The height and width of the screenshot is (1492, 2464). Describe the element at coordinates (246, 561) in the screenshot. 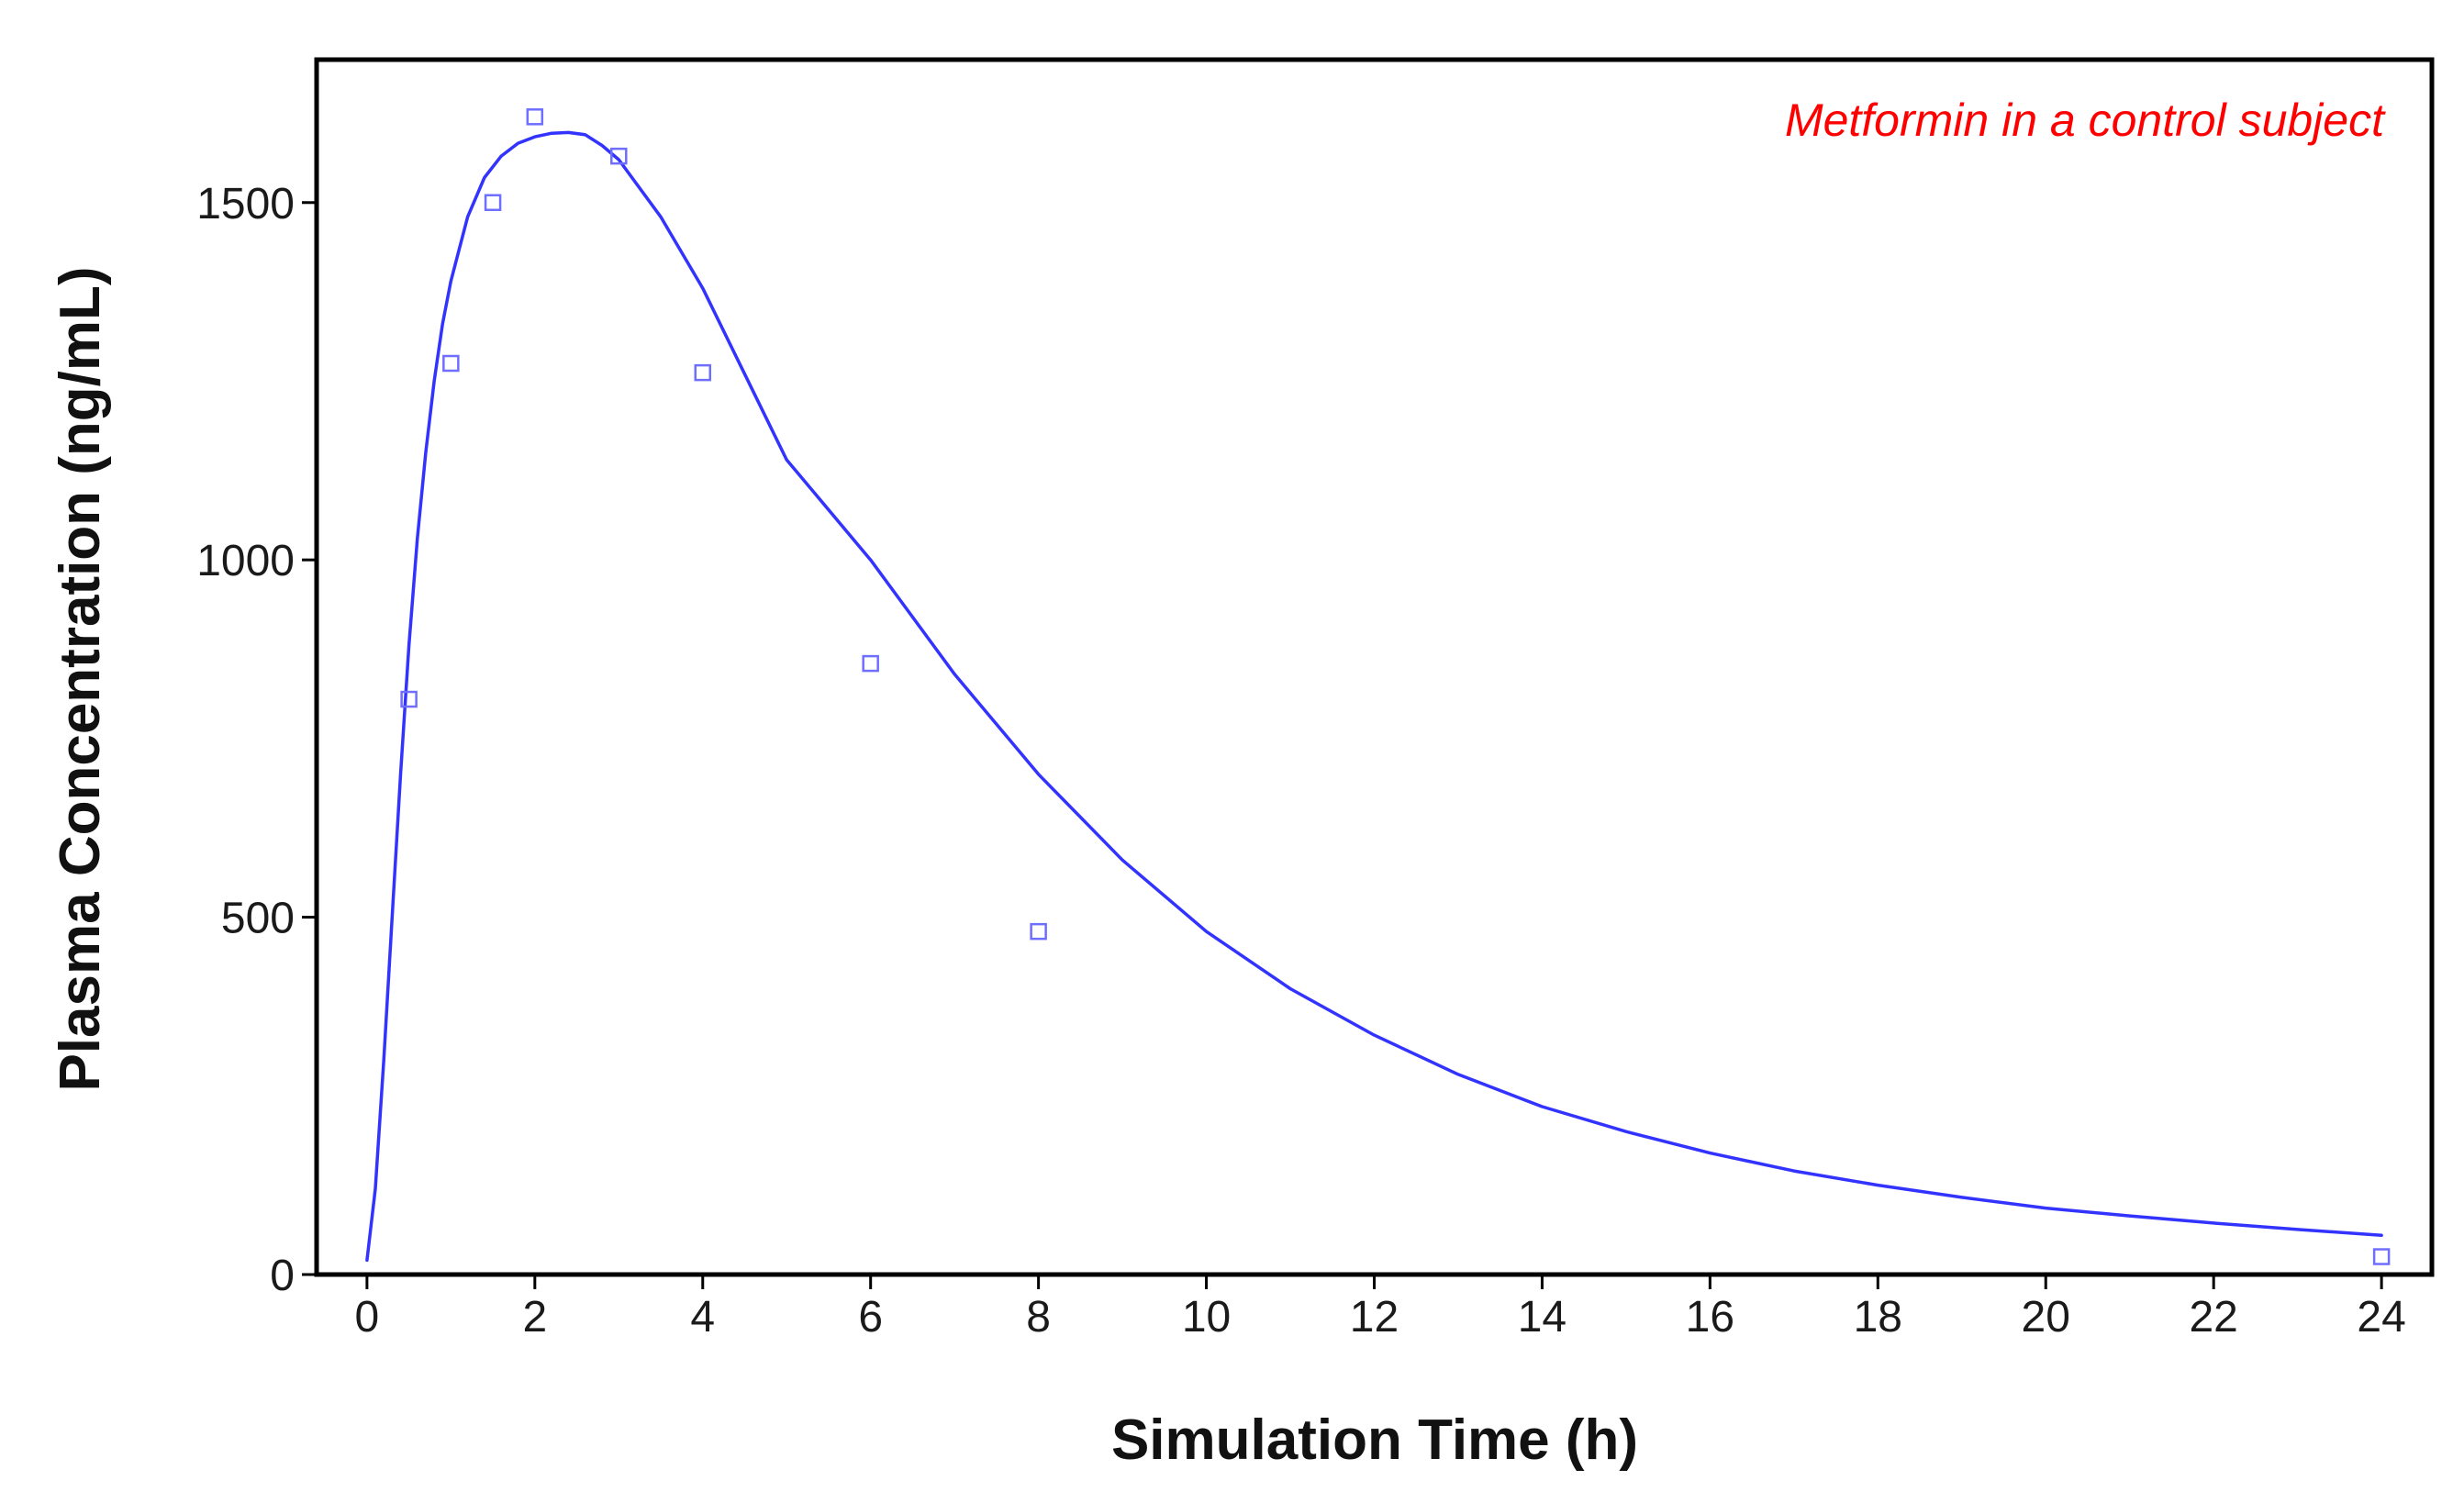

I see `y-tick-label: 1000` at that location.